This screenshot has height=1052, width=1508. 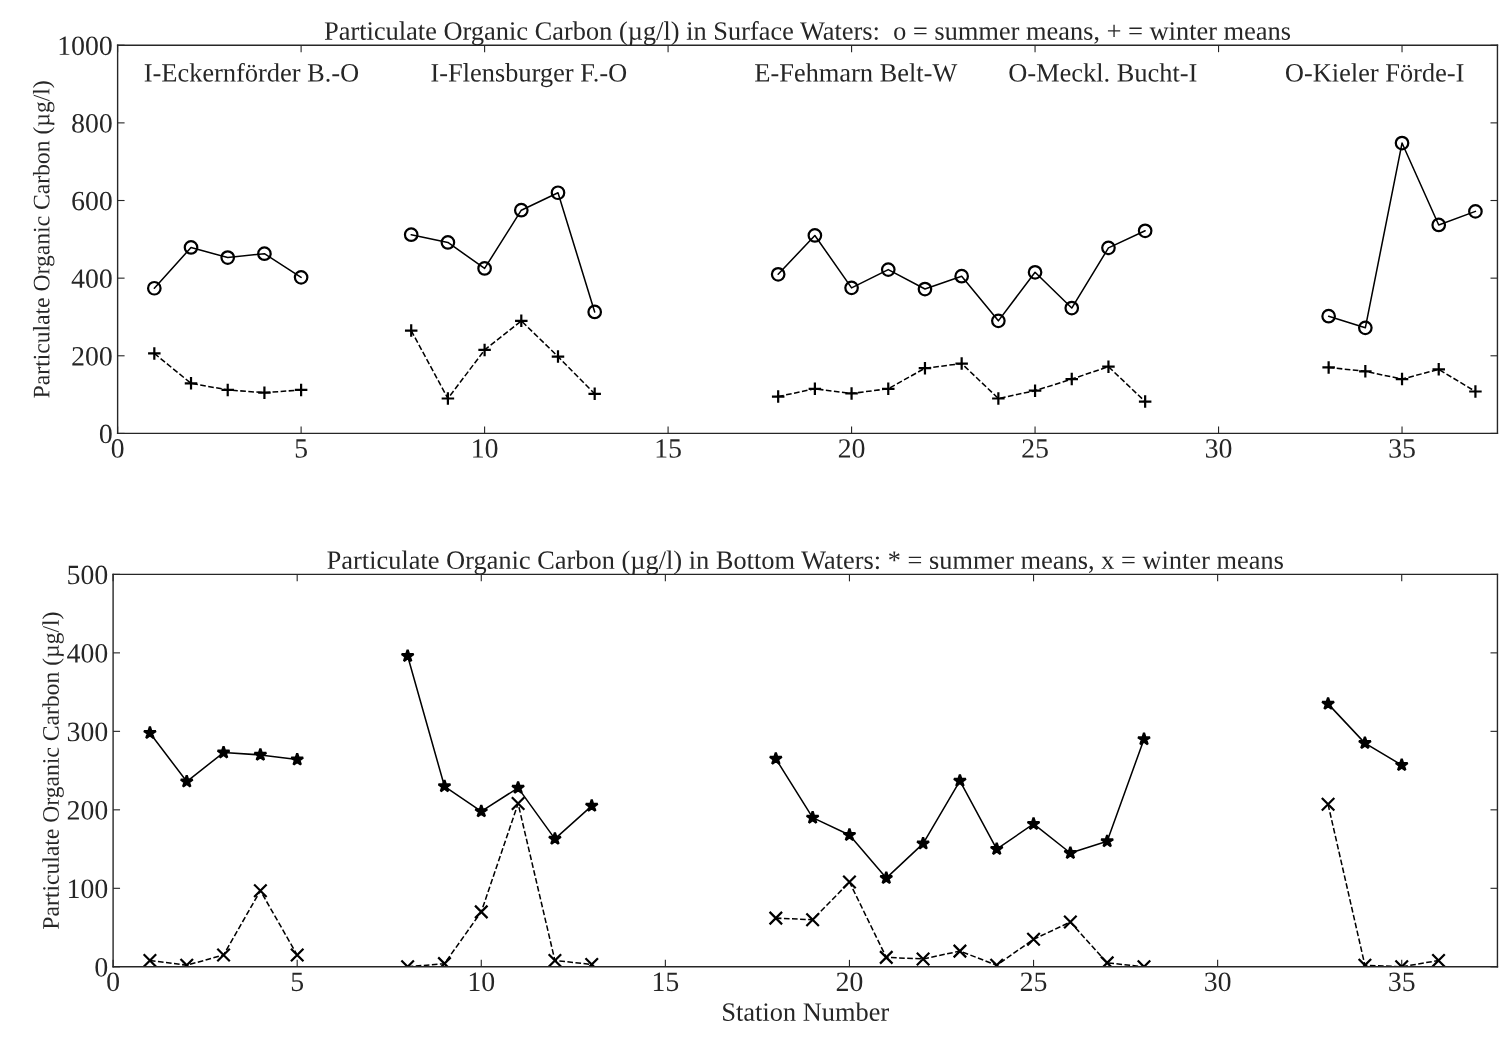 I want to click on y-tick-label: 500, so click(x=88, y=575).